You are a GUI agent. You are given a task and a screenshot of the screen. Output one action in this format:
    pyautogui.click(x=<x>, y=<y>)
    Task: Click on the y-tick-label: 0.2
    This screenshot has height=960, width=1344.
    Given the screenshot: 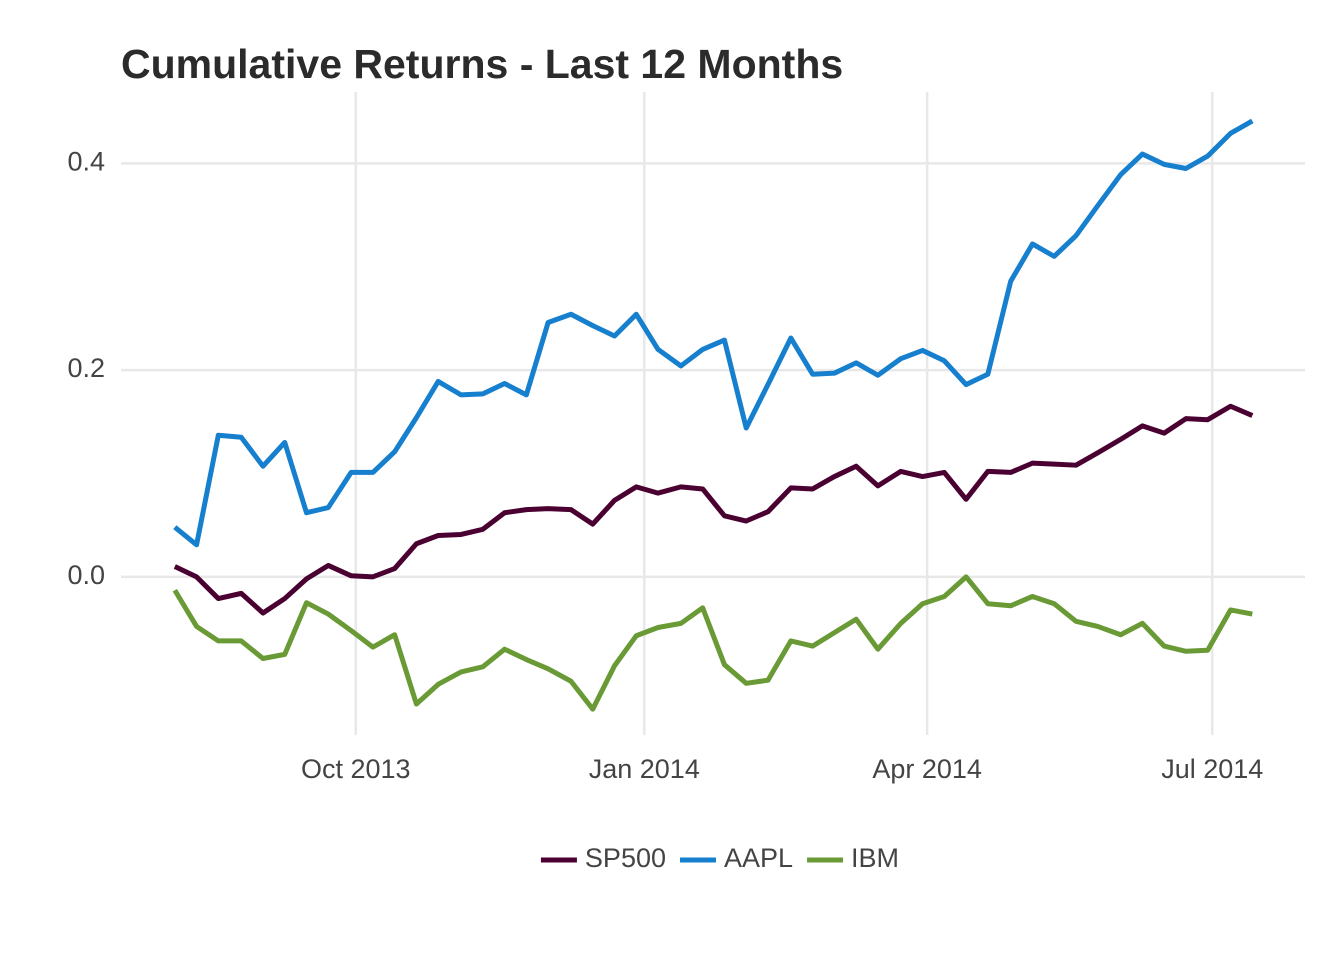 What is the action you would take?
    pyautogui.click(x=86, y=368)
    